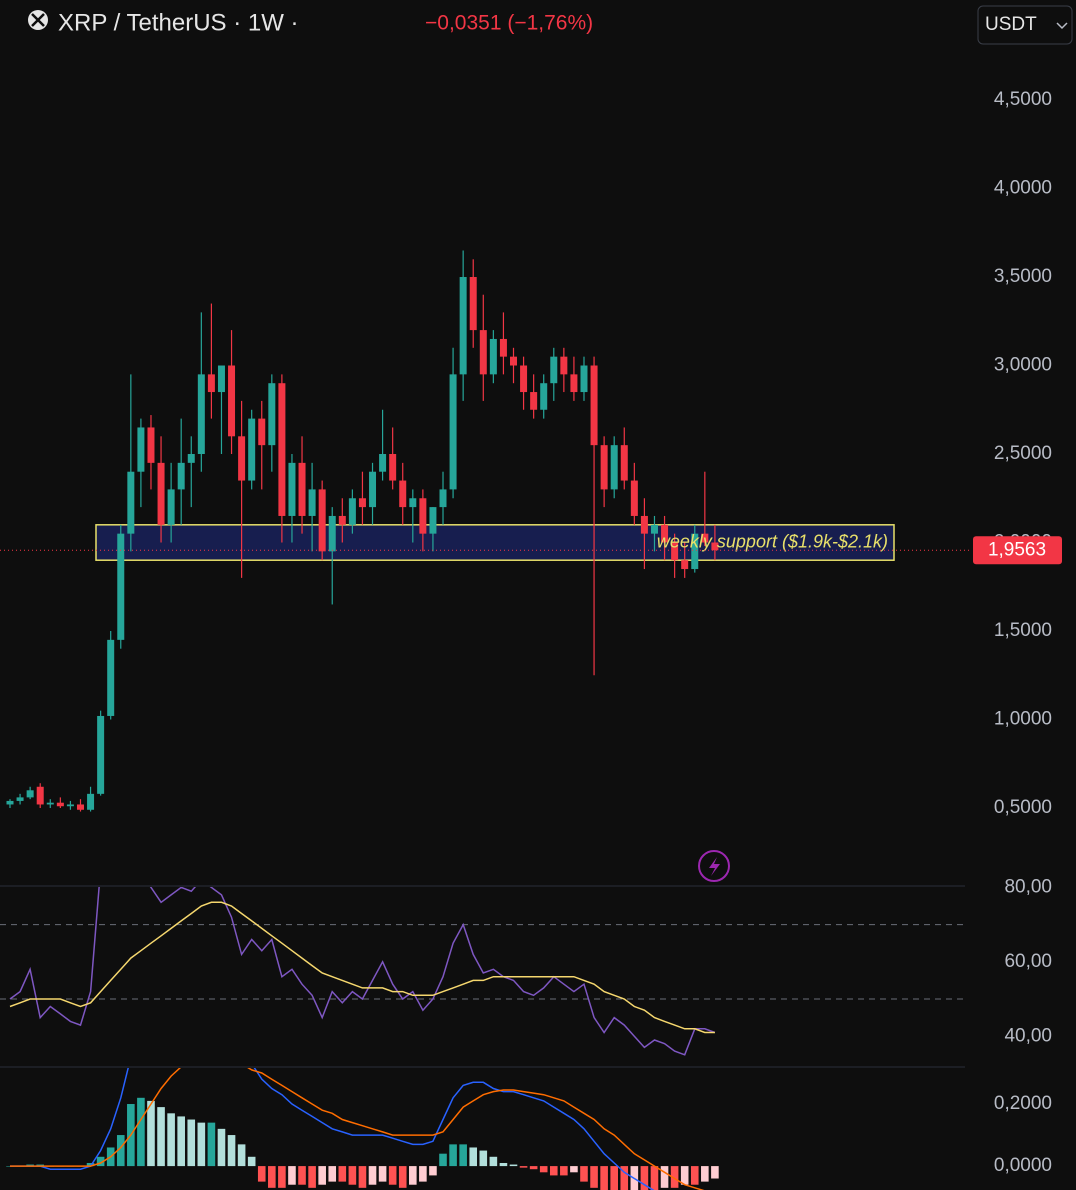 The width and height of the screenshot is (1076, 1190). I want to click on last-price-label: 1,9563, so click(1017, 549).